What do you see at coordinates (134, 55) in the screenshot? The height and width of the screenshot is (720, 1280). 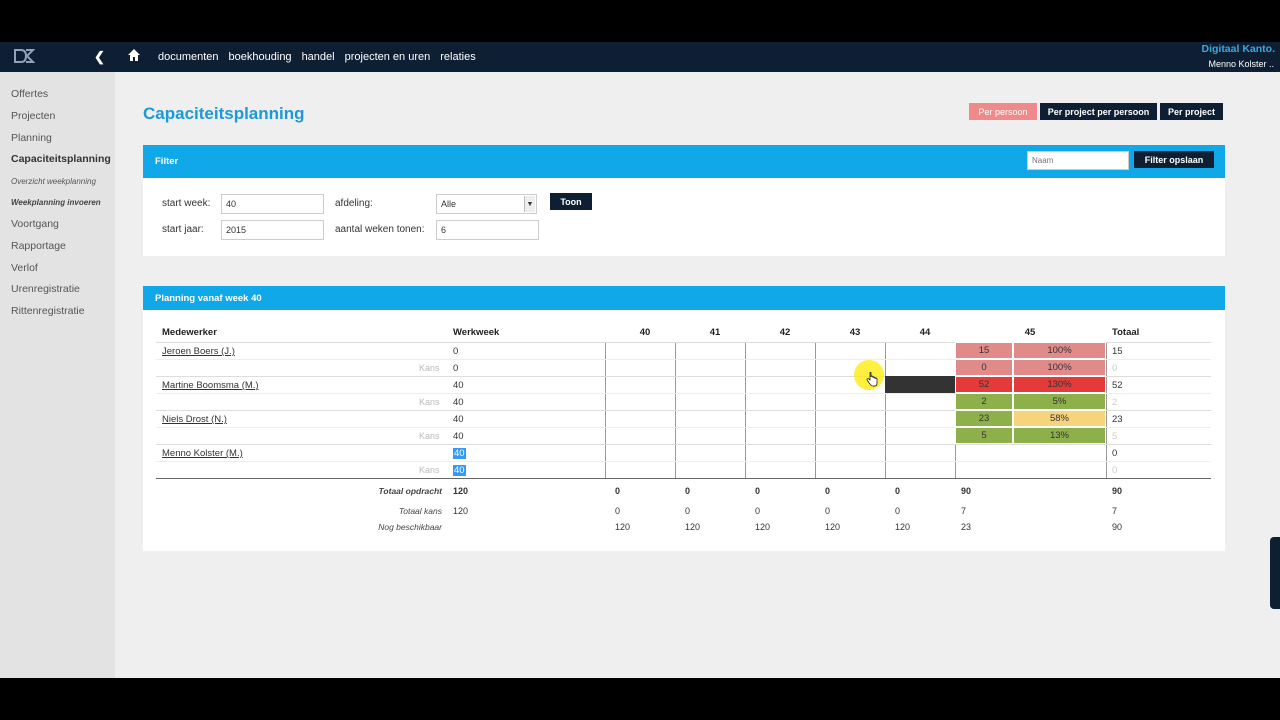 I see `home-icon` at bounding box center [134, 55].